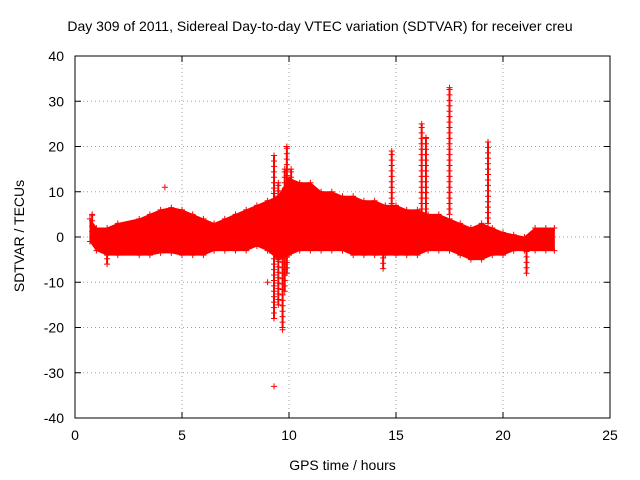 The width and height of the screenshot is (640, 480). What do you see at coordinates (503, 435) in the screenshot?
I see `x-tick-label: 20` at bounding box center [503, 435].